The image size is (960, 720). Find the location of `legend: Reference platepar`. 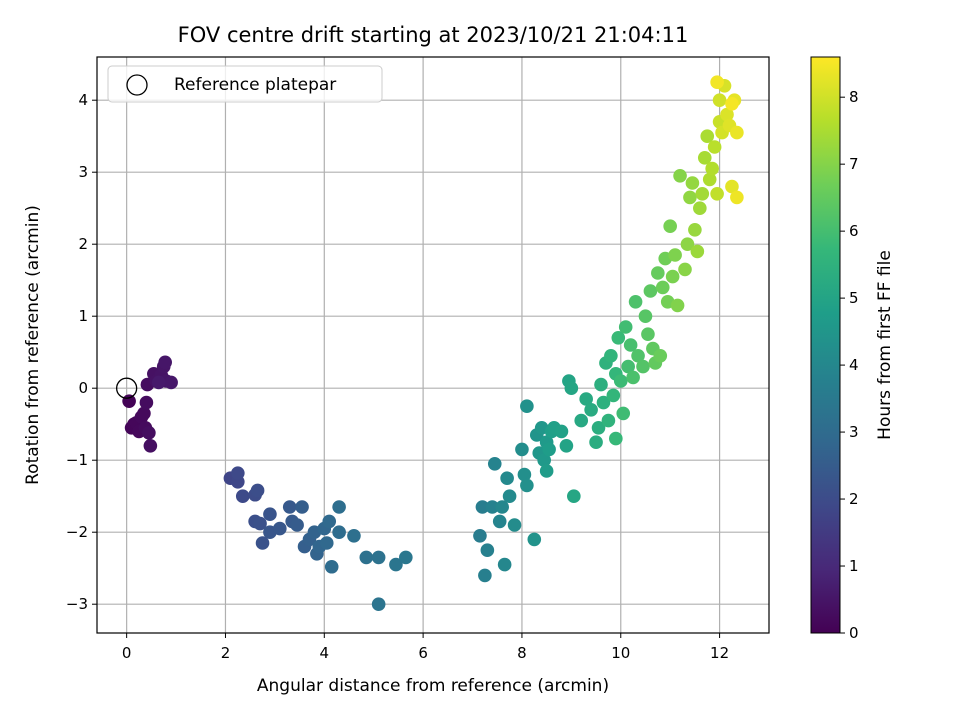

legend: Reference platepar is located at coordinates (245, 84).